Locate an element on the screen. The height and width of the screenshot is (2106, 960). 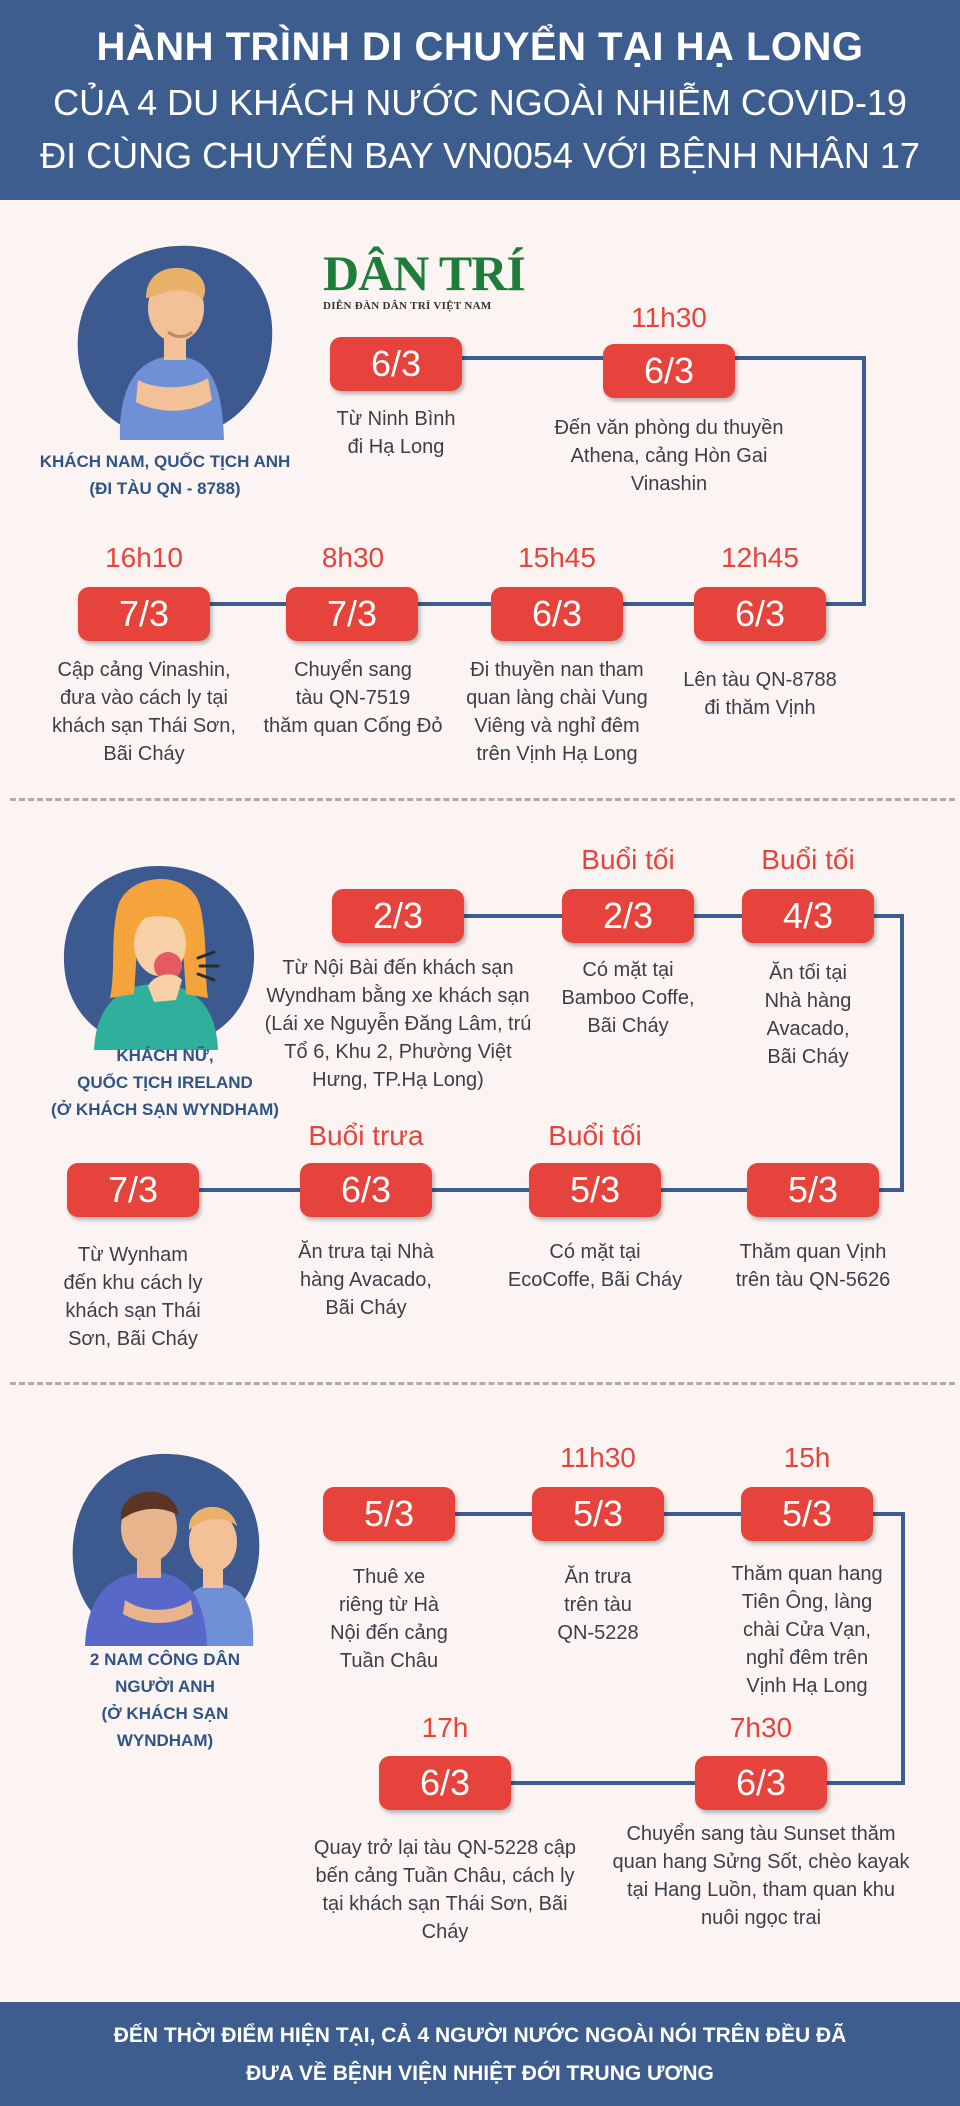
stop-time: Buổi trưa is located at coordinates (366, 1135).